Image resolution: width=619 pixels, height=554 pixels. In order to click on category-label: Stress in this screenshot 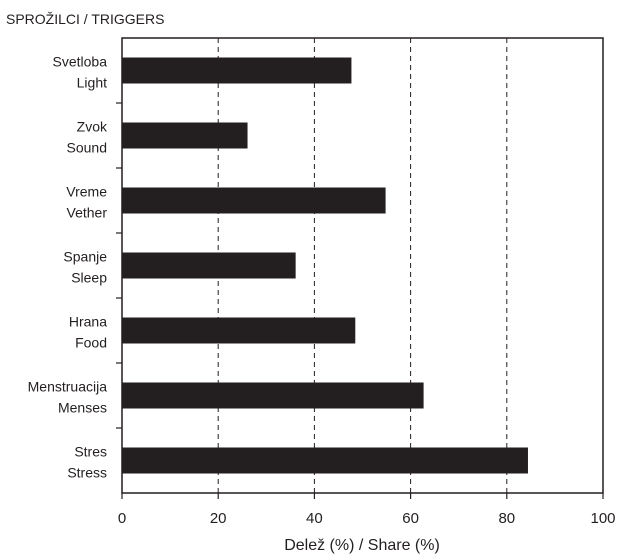, I will do `click(87, 473)`.